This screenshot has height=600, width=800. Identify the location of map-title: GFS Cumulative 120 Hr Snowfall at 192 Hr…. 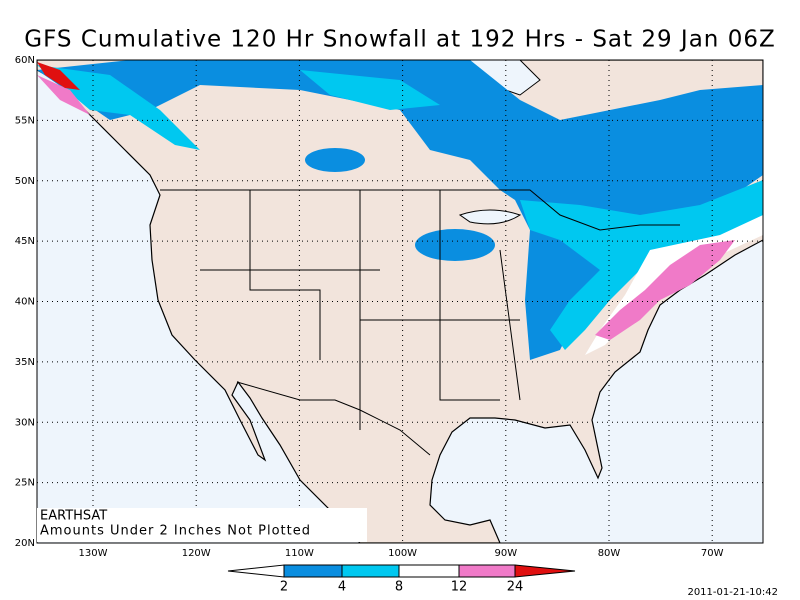
(399, 40).